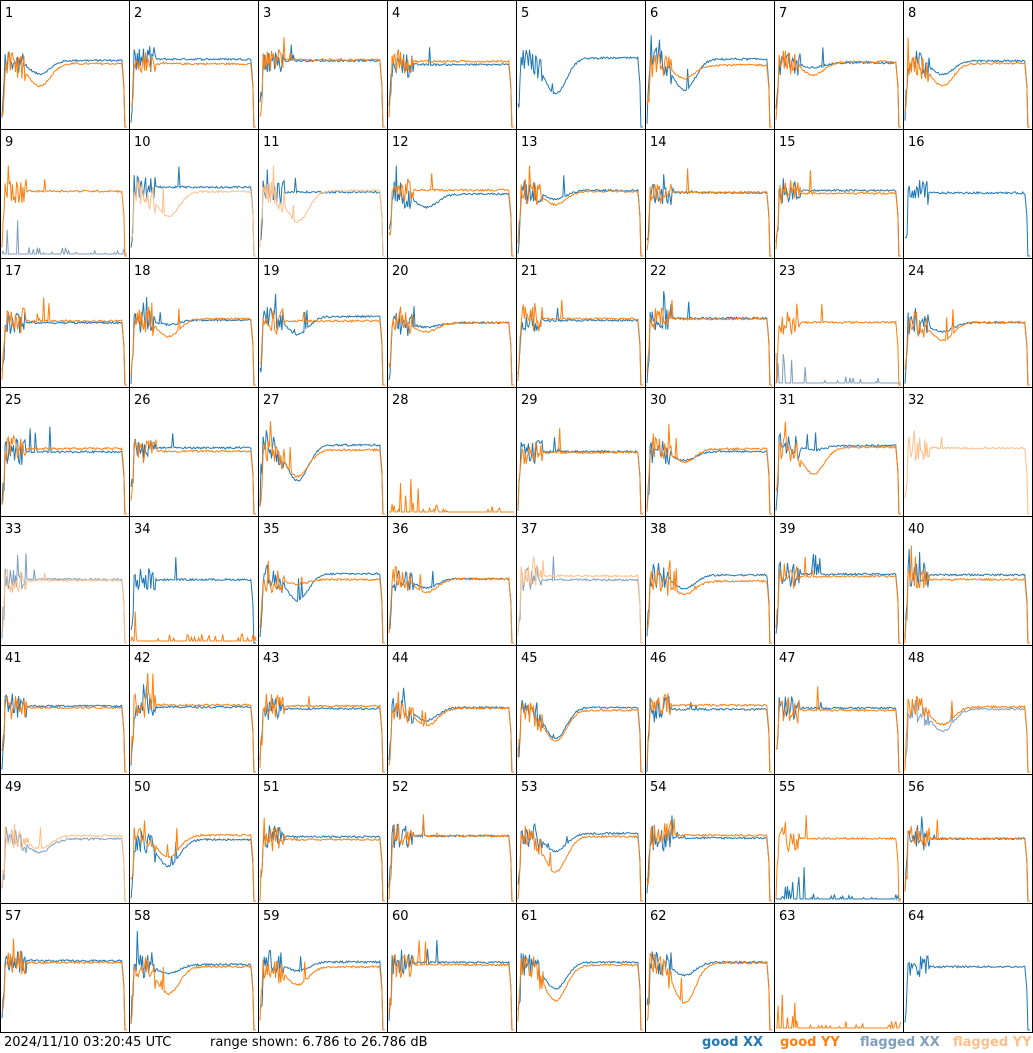 The image size is (1033, 1053). Describe the element at coordinates (529, 529) in the screenshot. I see `tile-number: 37` at that location.